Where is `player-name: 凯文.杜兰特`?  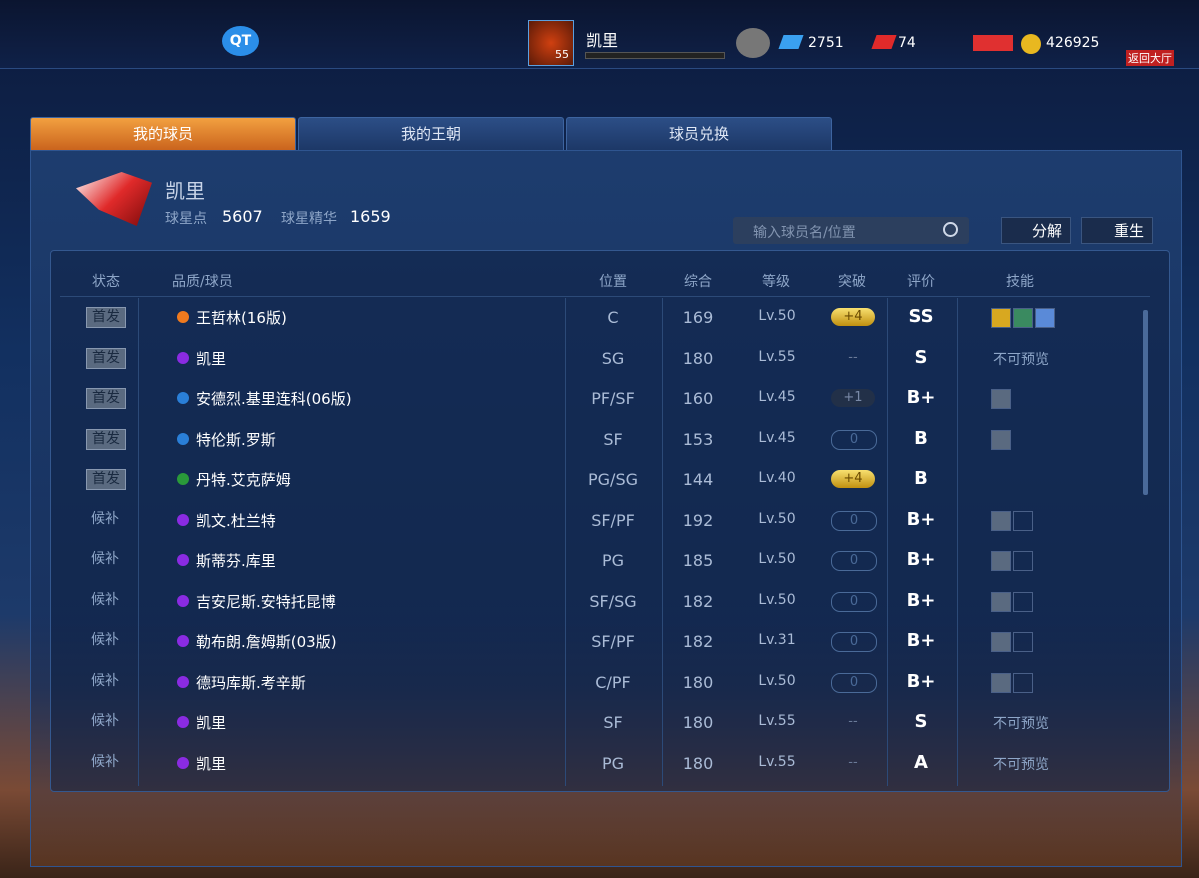 player-name: 凯文.杜兰特 is located at coordinates (236, 520).